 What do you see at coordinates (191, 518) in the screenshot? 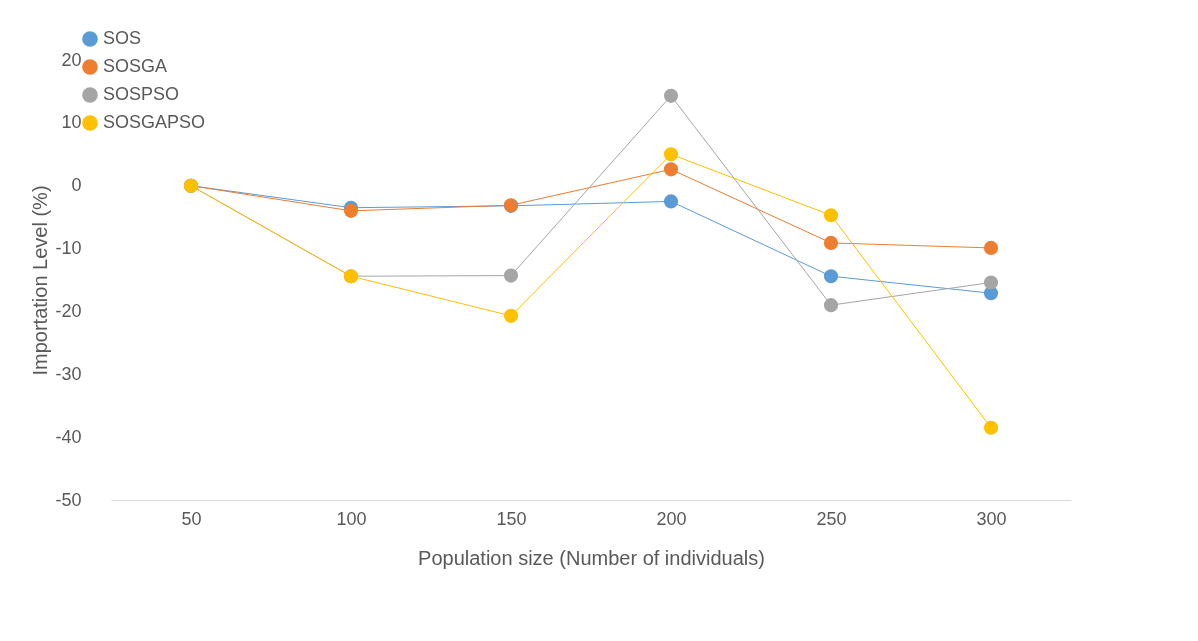
I see `x-tick-label: 50` at bounding box center [191, 518].